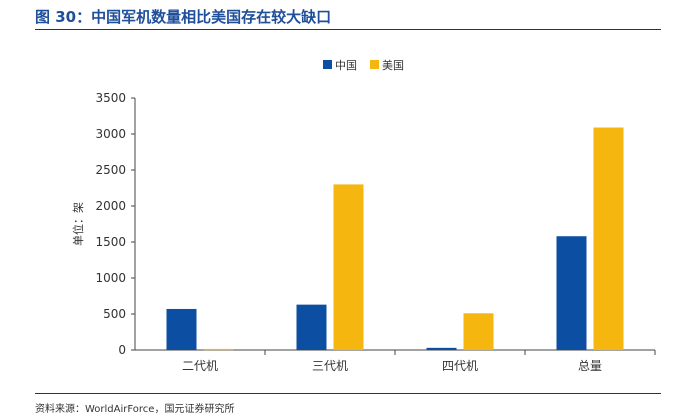  Describe the element at coordinates (110, 170) in the screenshot. I see `y-tick-label: 2500` at that location.